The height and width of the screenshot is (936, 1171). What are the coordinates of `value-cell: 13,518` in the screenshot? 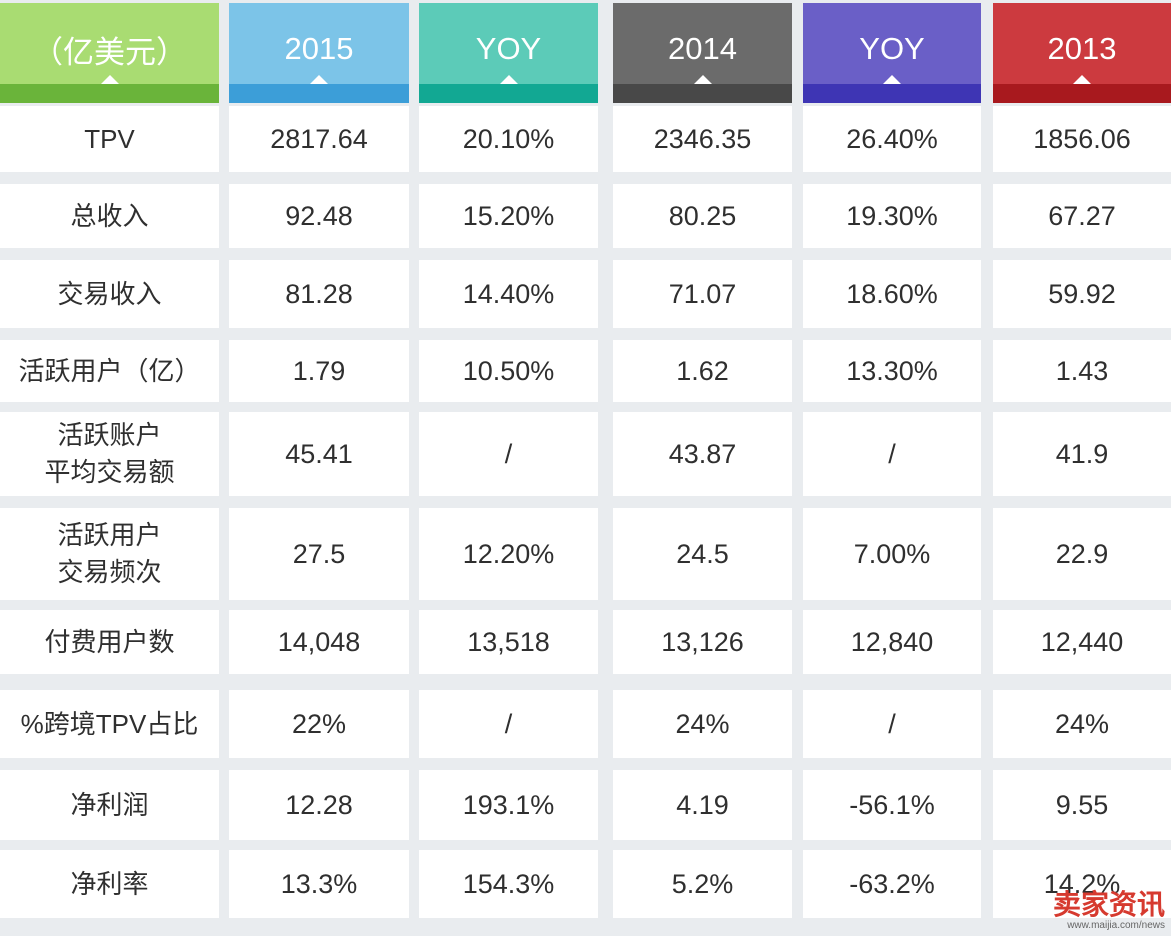 It's located at (508, 642).